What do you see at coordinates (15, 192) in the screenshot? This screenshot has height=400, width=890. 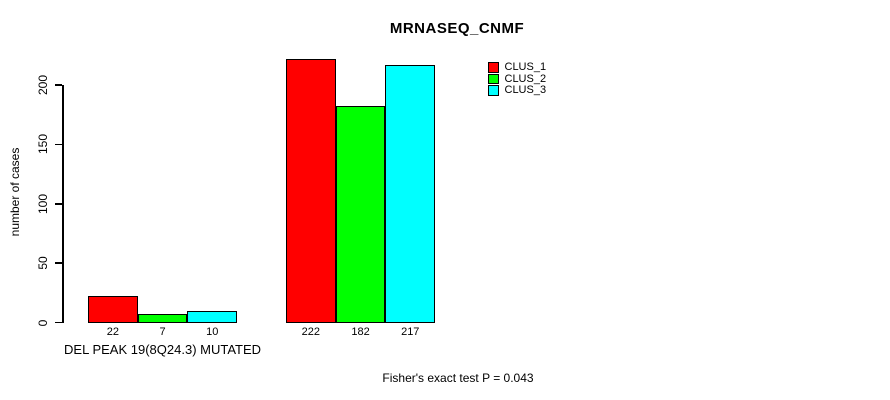 I see `y-axis-label: number of cases` at bounding box center [15, 192].